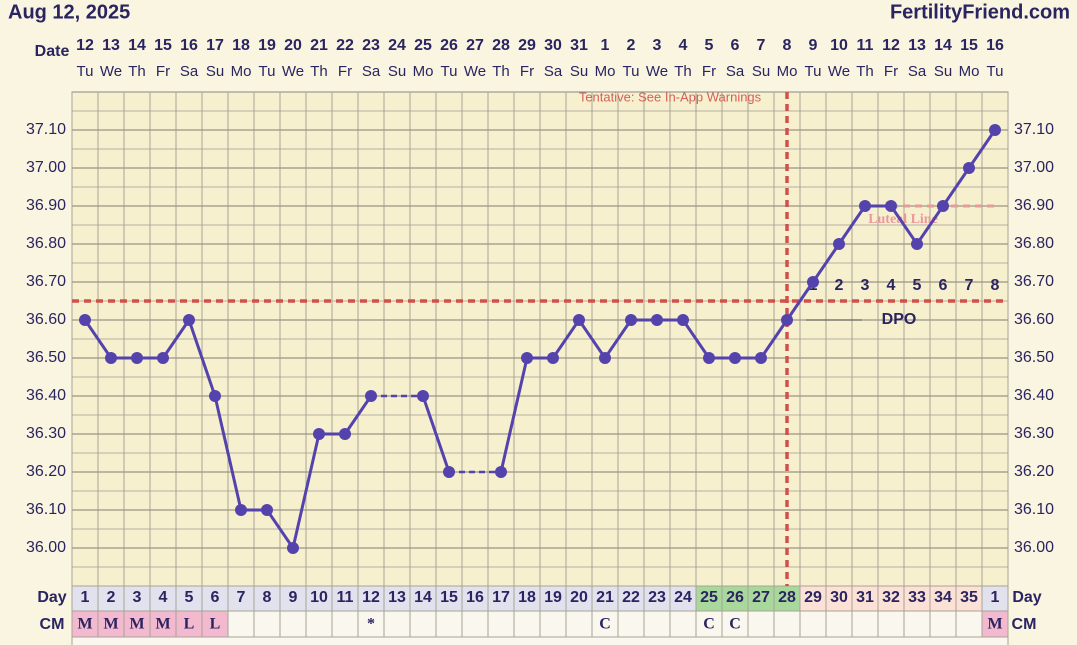  Describe the element at coordinates (839, 45) in the screenshot. I see `x-tick-label: 10` at that location.